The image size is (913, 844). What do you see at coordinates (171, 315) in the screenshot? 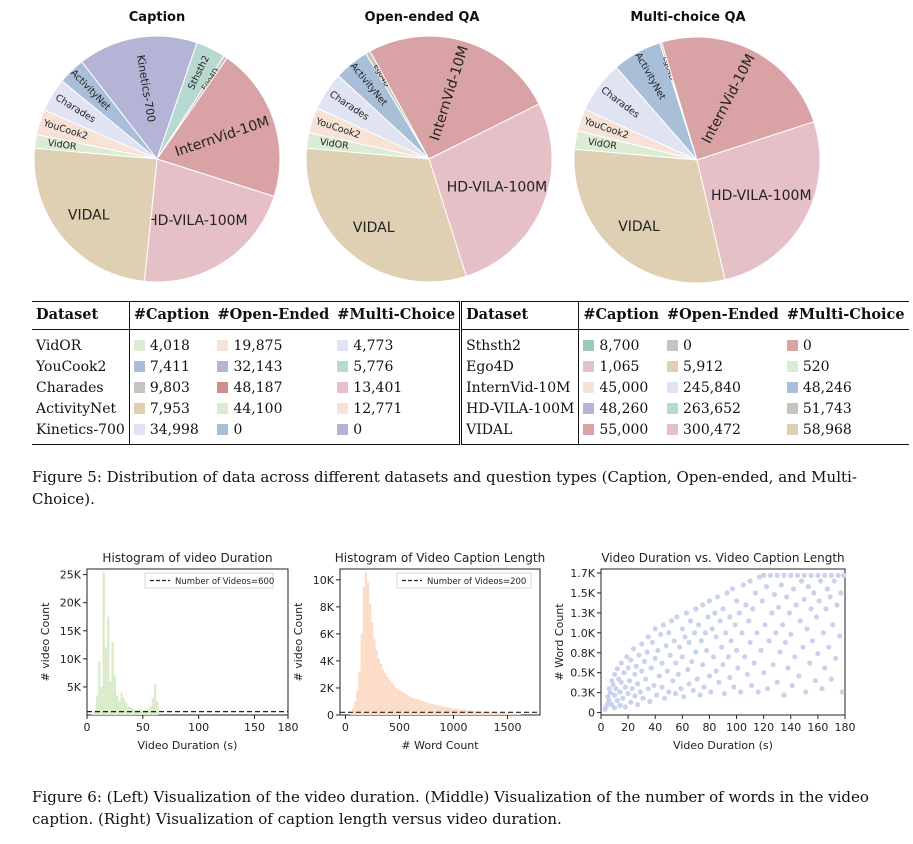
I see `table-header: #Caption` at bounding box center [171, 315].